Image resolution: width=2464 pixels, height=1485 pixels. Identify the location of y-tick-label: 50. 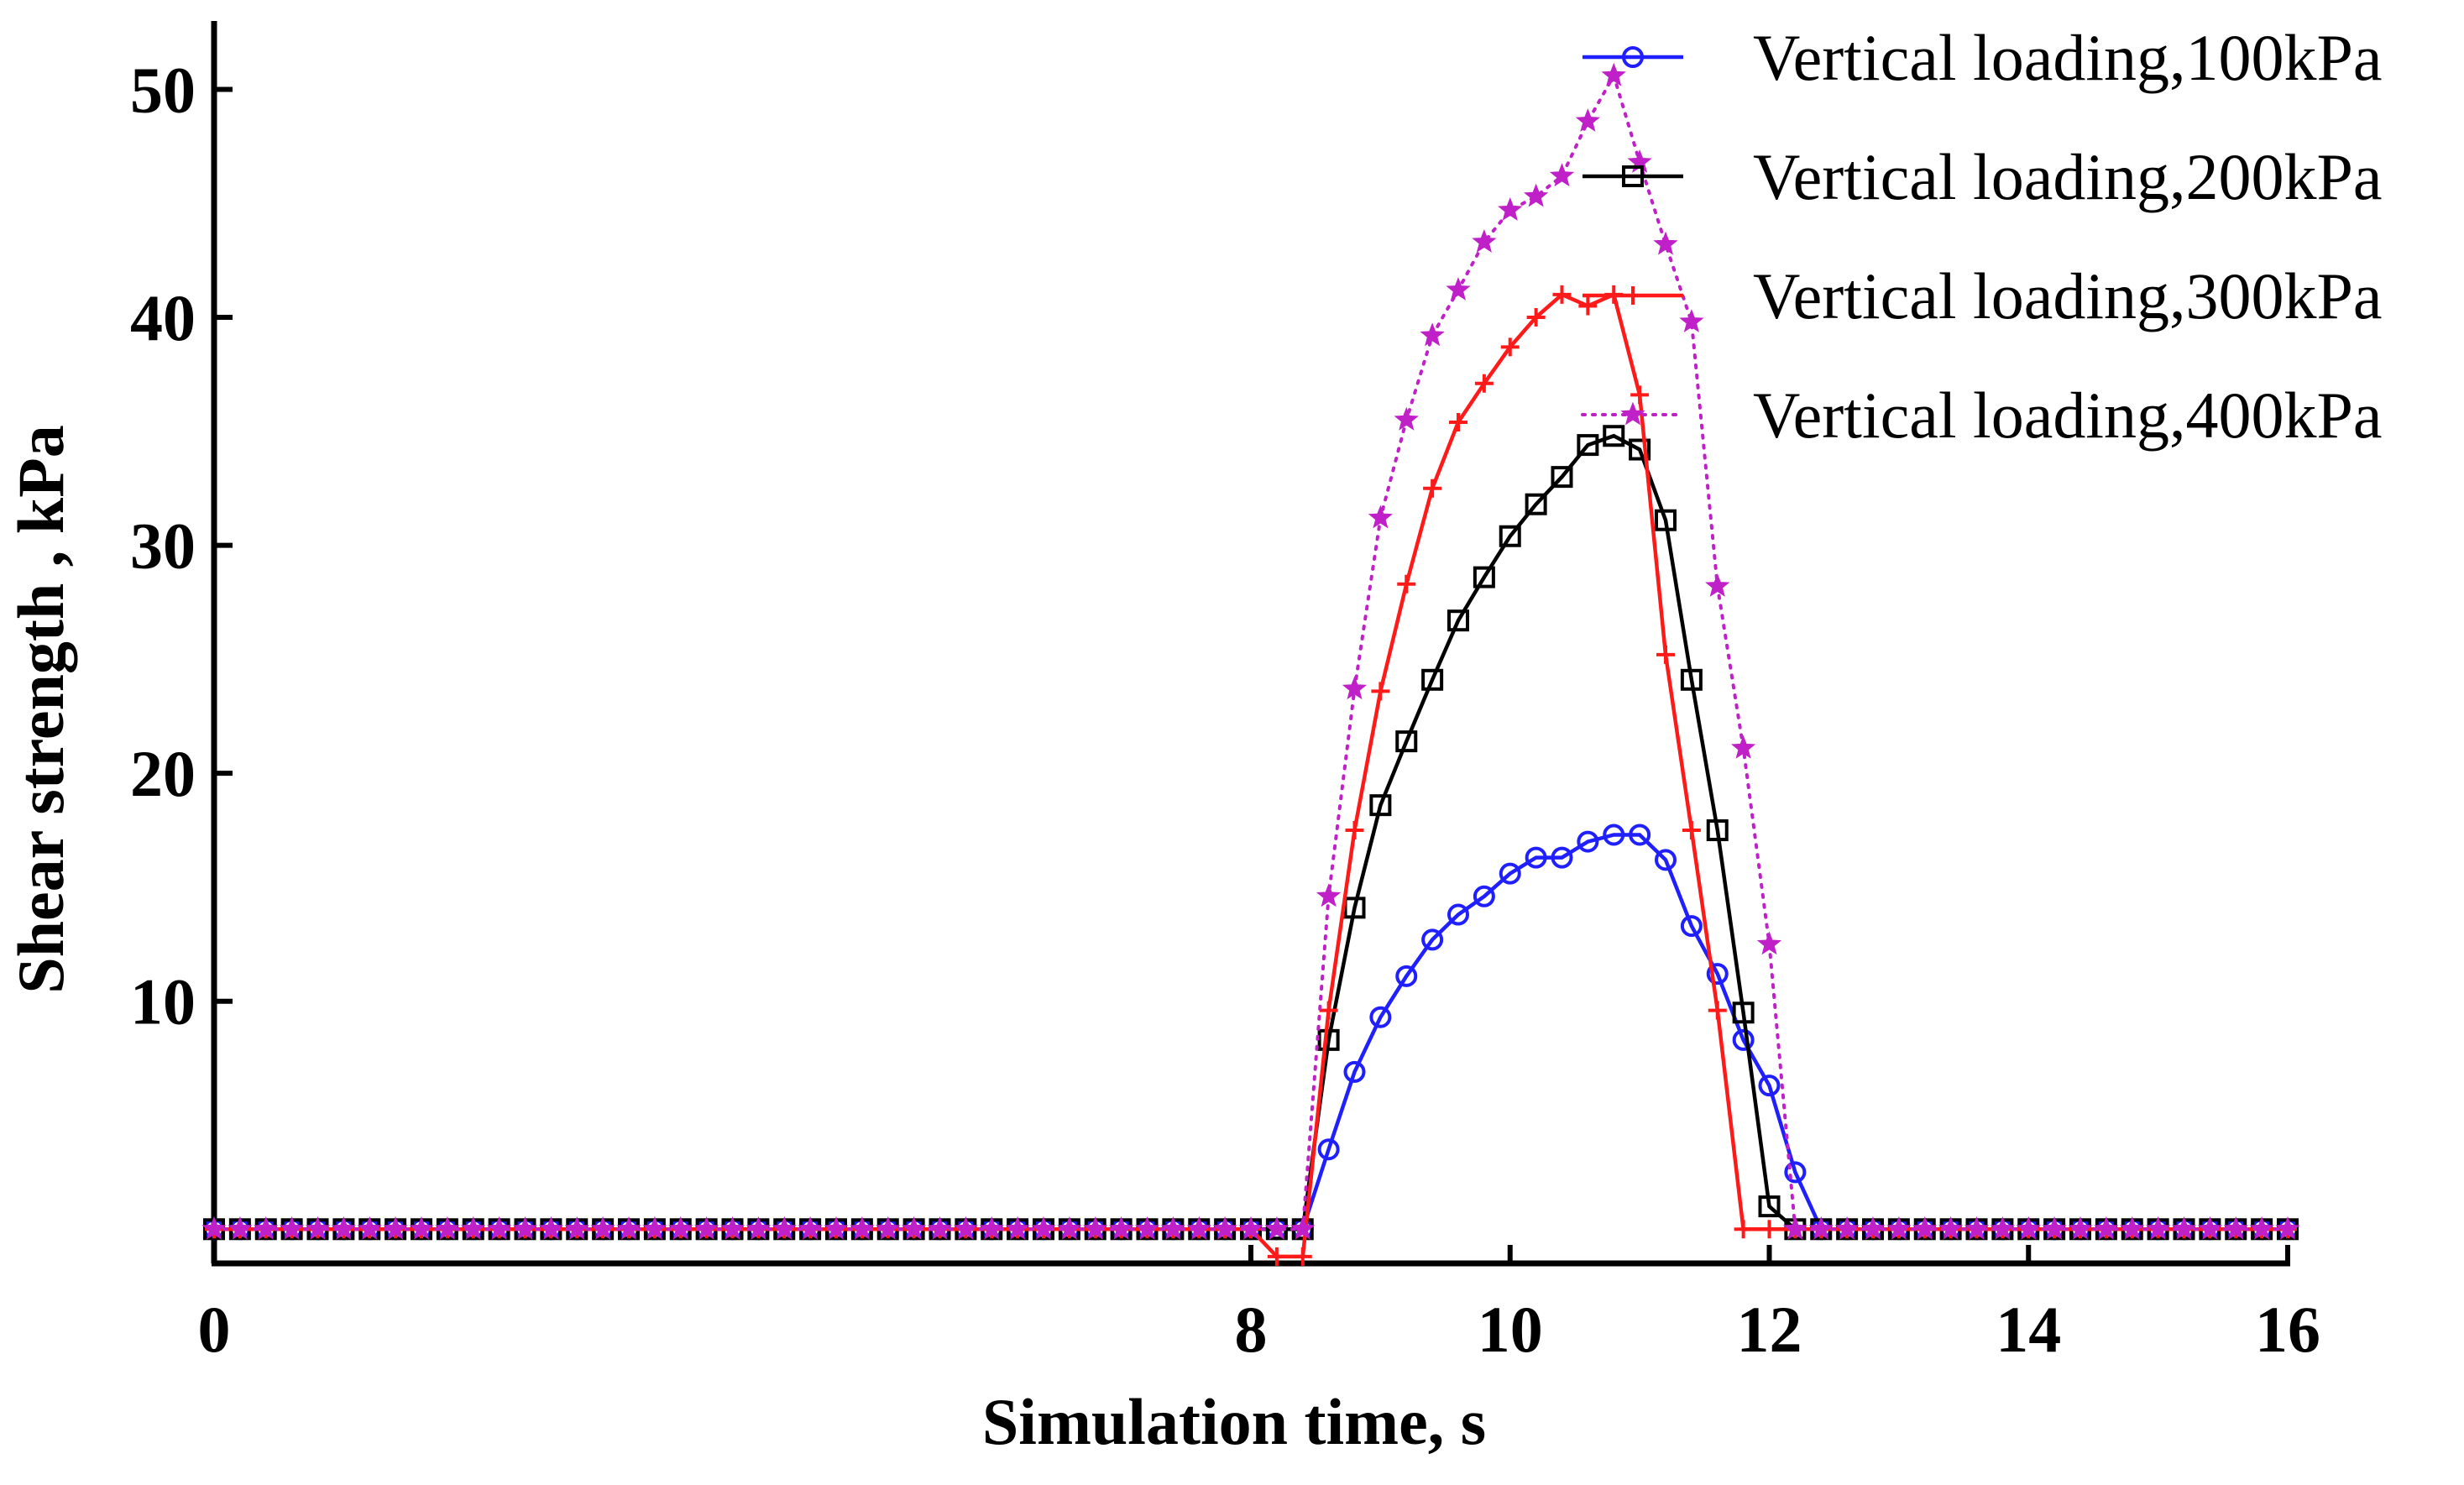
(163, 89).